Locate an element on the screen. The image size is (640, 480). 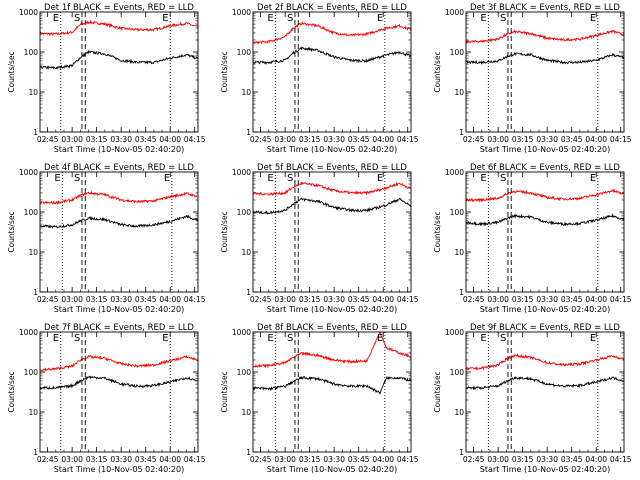
panel-title: Det 1f BLACK = Events, RED = LLD is located at coordinates (119, 8).